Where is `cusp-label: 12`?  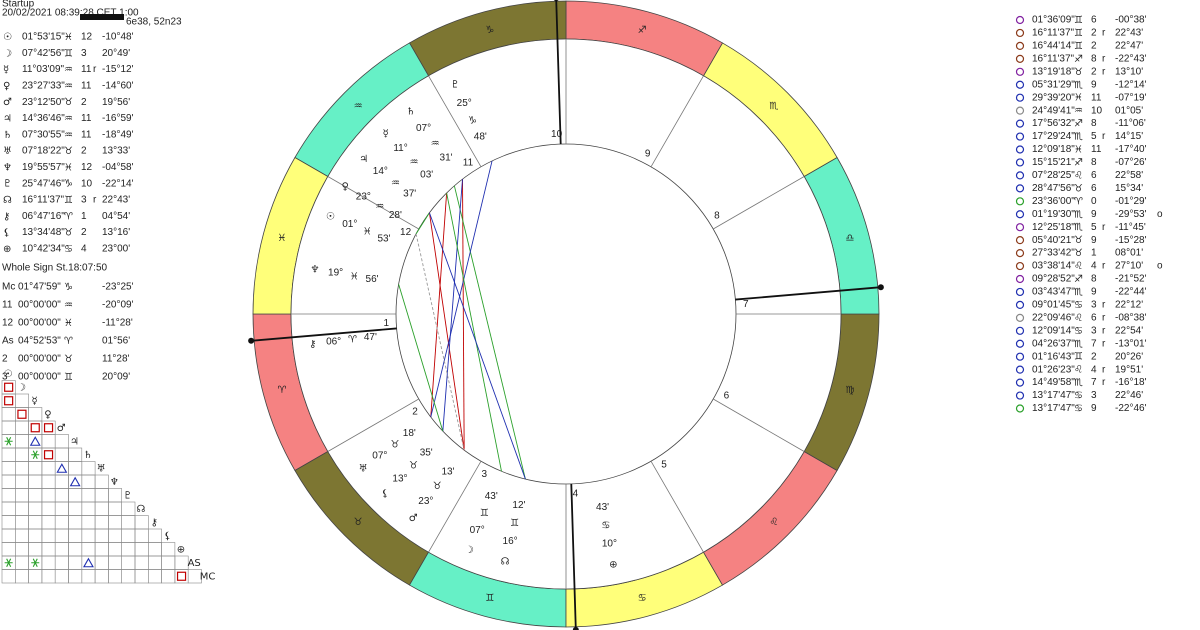
cusp-label: 12 is located at coordinates (8, 323).